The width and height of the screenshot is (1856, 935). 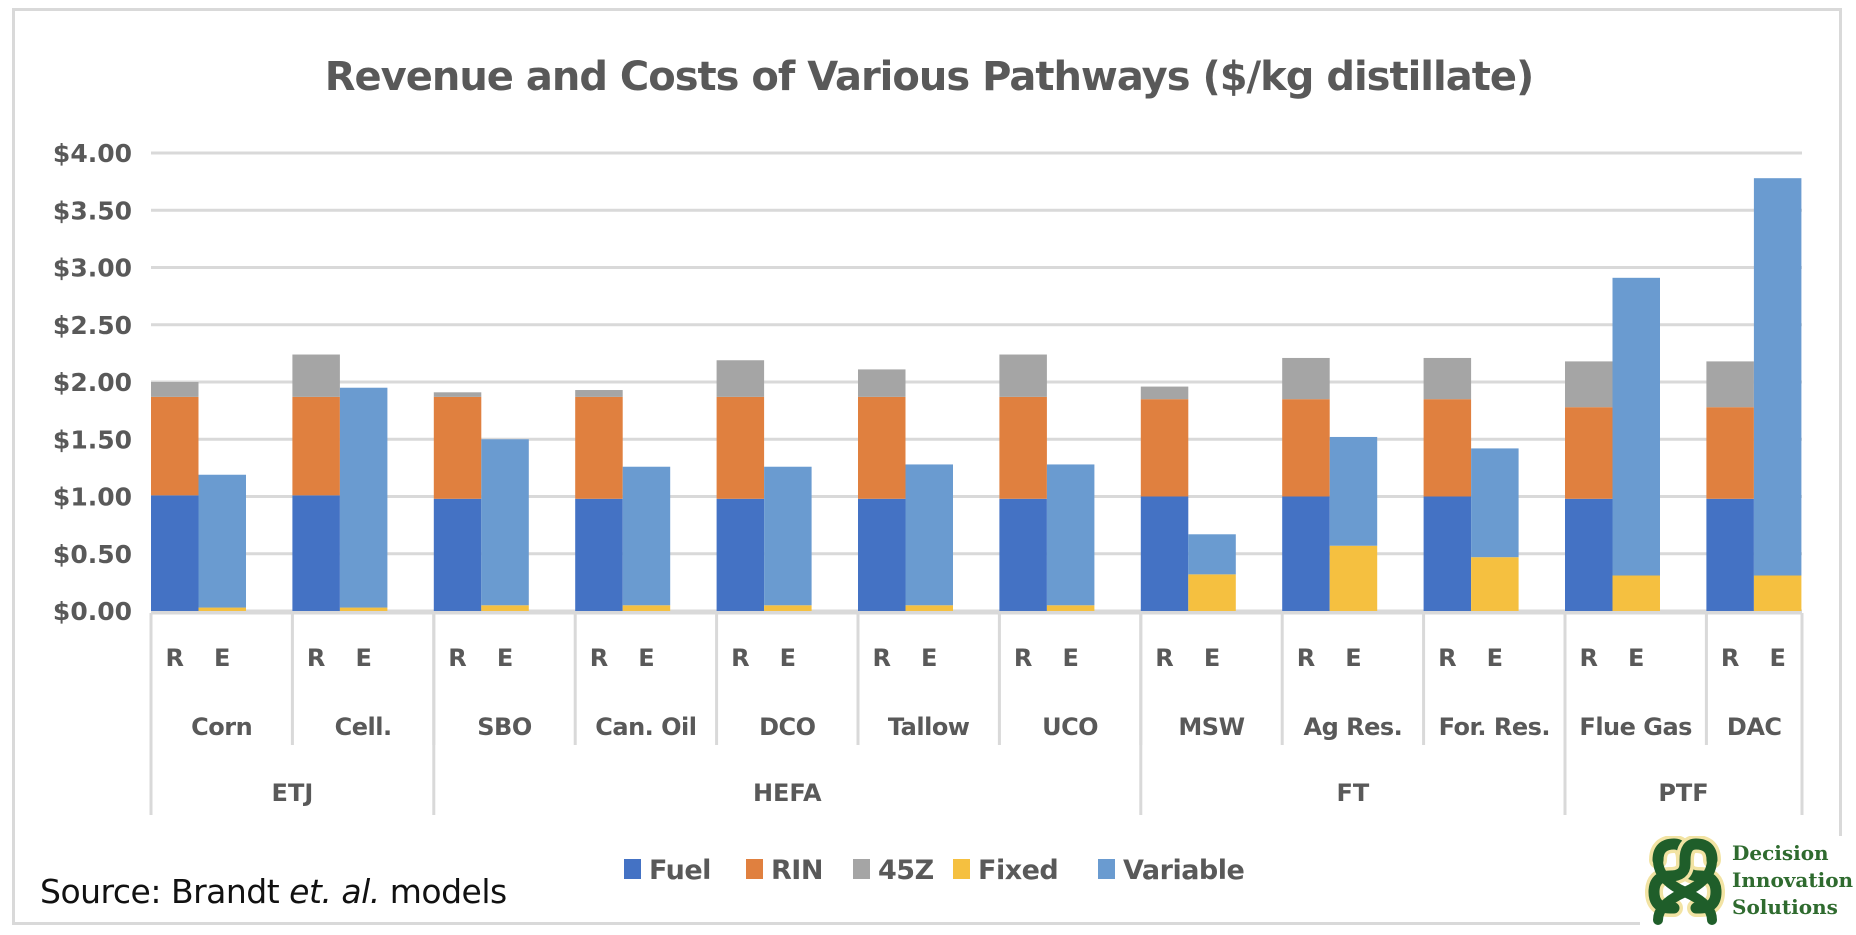 I want to click on category-label: Cell., so click(x=363, y=727).